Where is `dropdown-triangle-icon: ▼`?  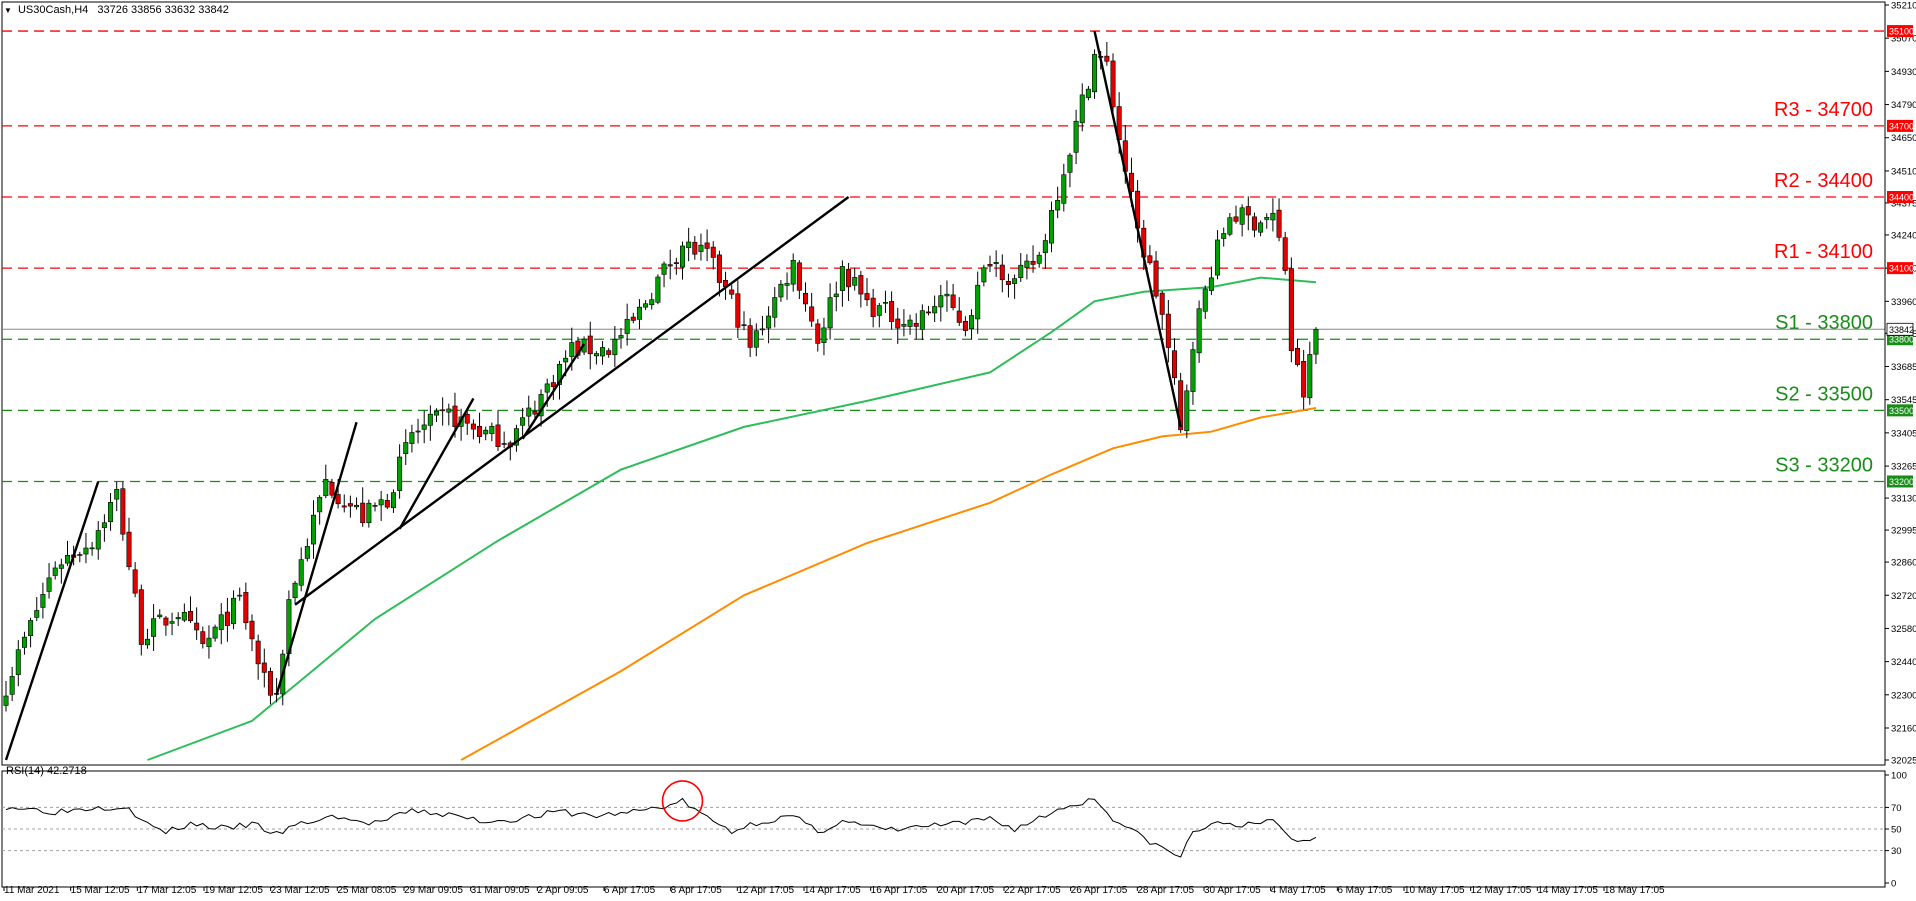
dropdown-triangle-icon: ▼ is located at coordinates (8, 10).